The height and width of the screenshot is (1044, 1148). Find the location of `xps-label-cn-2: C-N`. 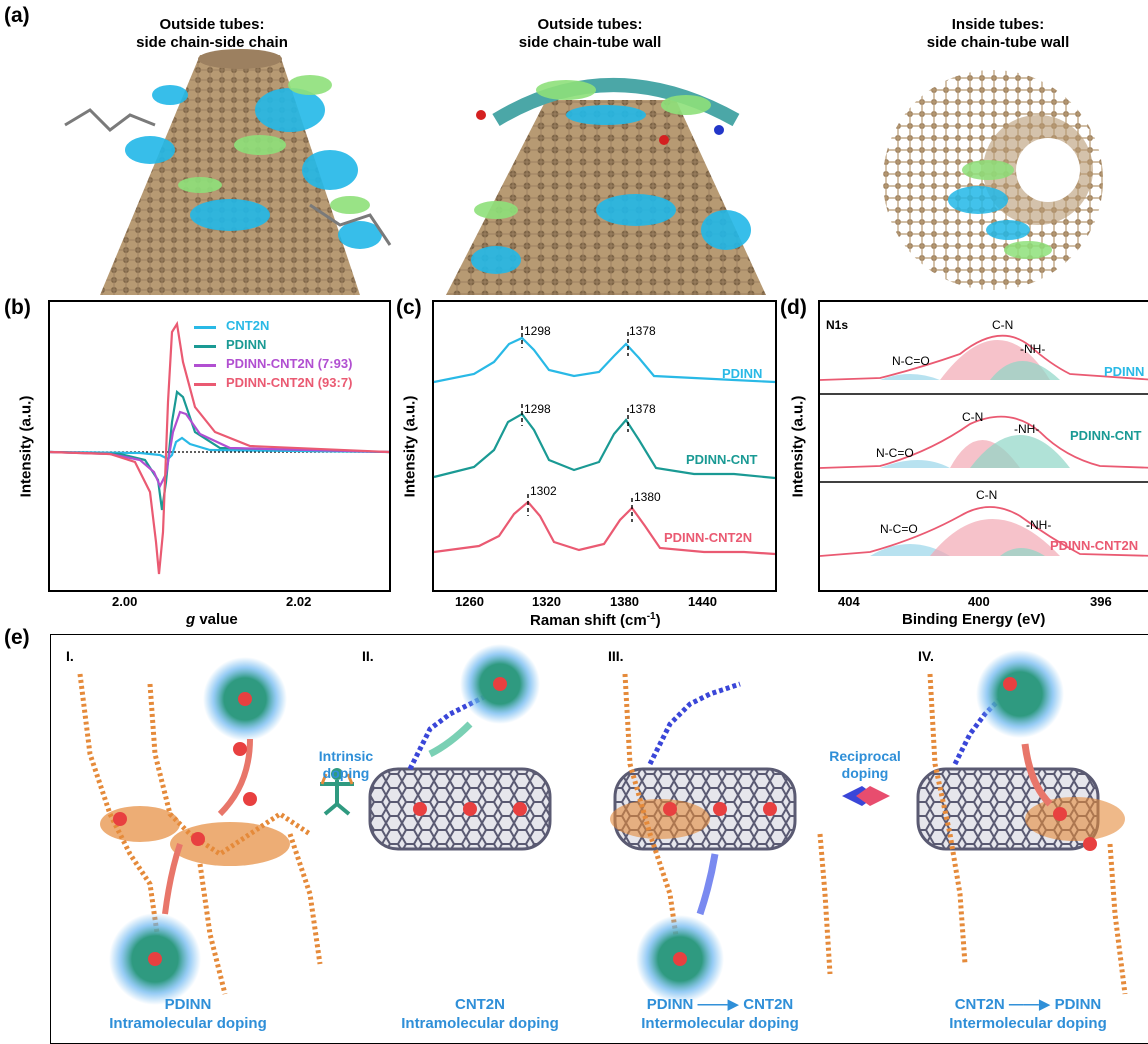

xps-label-cn-2: C-N is located at coordinates (973, 417).